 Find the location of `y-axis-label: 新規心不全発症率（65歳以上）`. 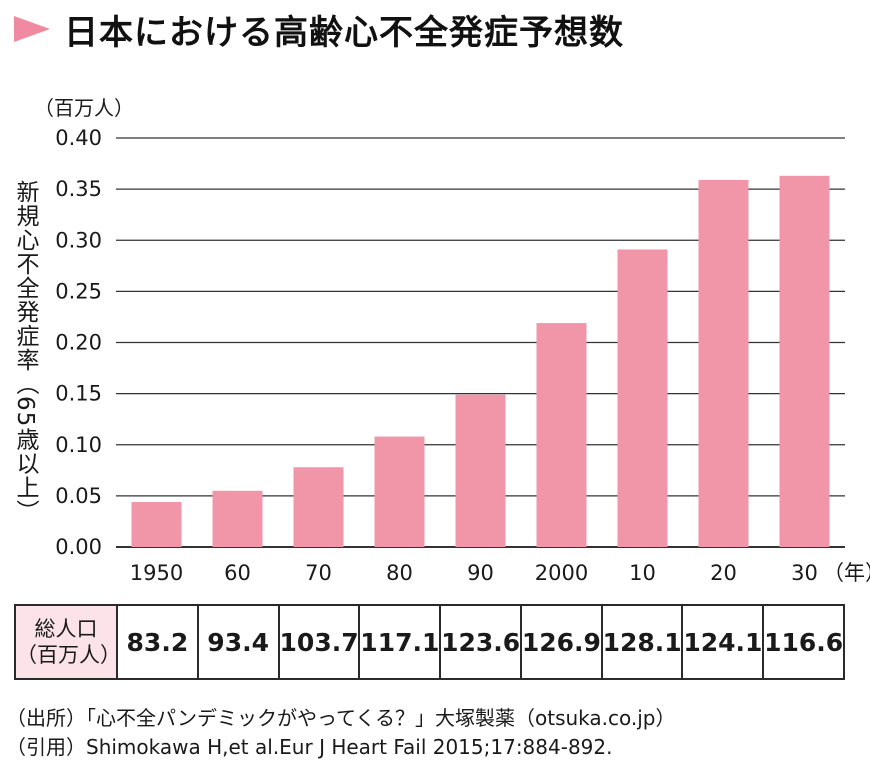

y-axis-label: 新規心不全発症率（65歳以上） is located at coordinates (25, 352).